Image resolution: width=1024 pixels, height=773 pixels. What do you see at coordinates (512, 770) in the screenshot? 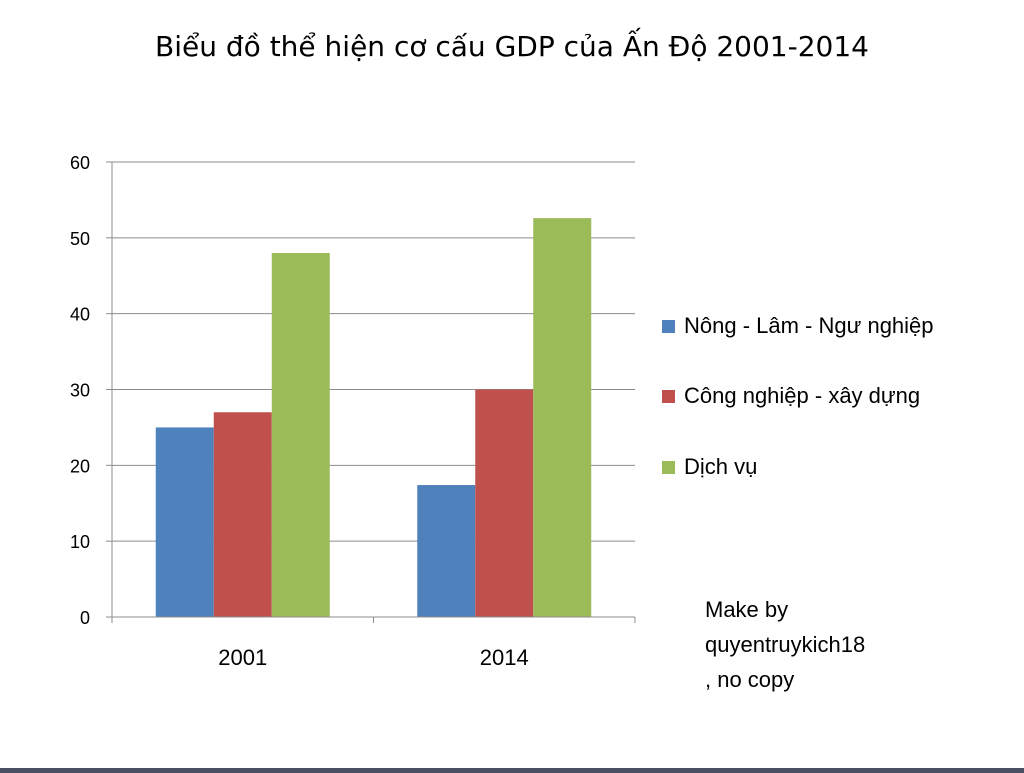
I see `bottom-border` at bounding box center [512, 770].